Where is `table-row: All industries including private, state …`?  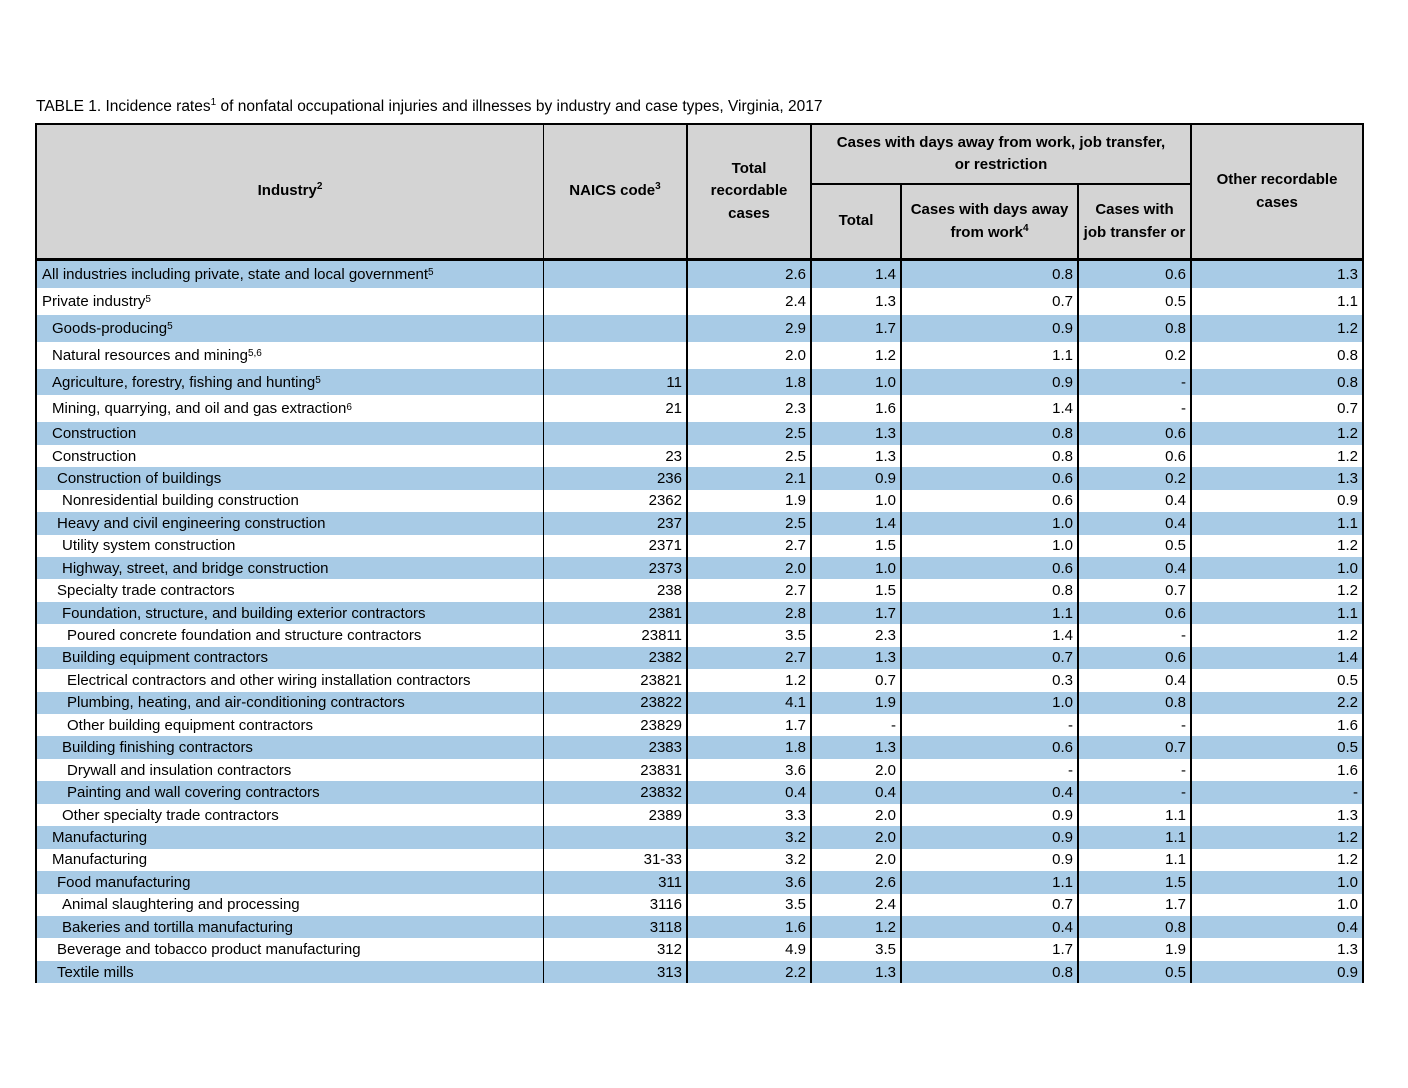
table-row: All industries including private, state … is located at coordinates (699, 274).